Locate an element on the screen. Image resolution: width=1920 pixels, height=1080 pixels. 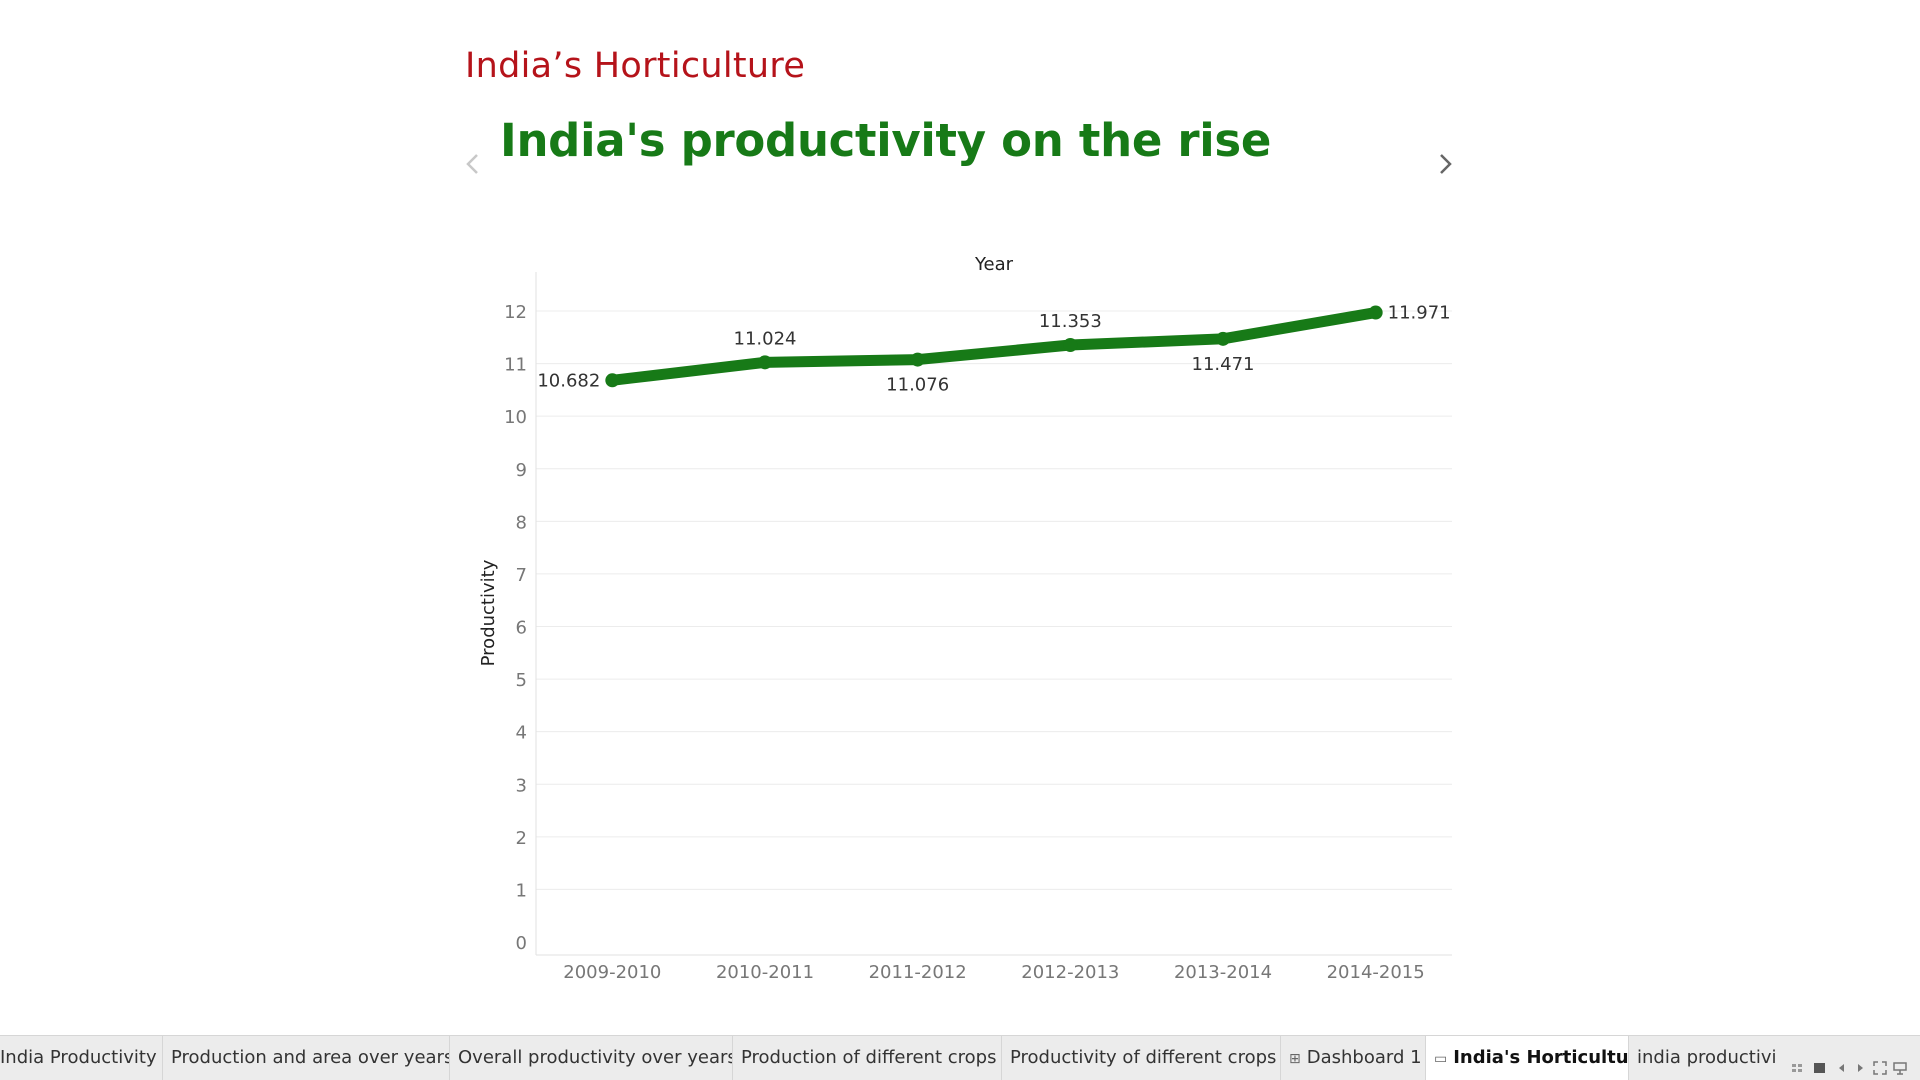
chevron-left-icon is located at coordinates (473, 164).